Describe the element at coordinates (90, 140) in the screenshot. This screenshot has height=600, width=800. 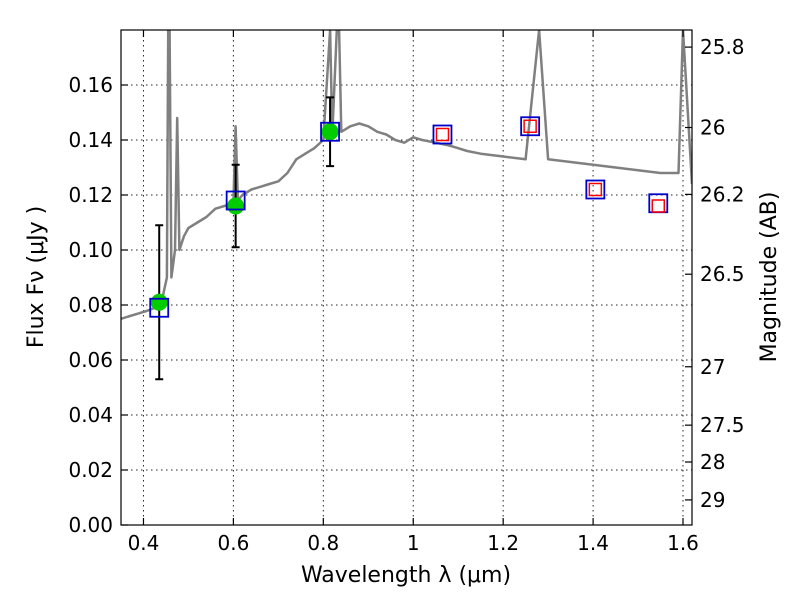
I see `y-tick-label: 0.14` at that location.